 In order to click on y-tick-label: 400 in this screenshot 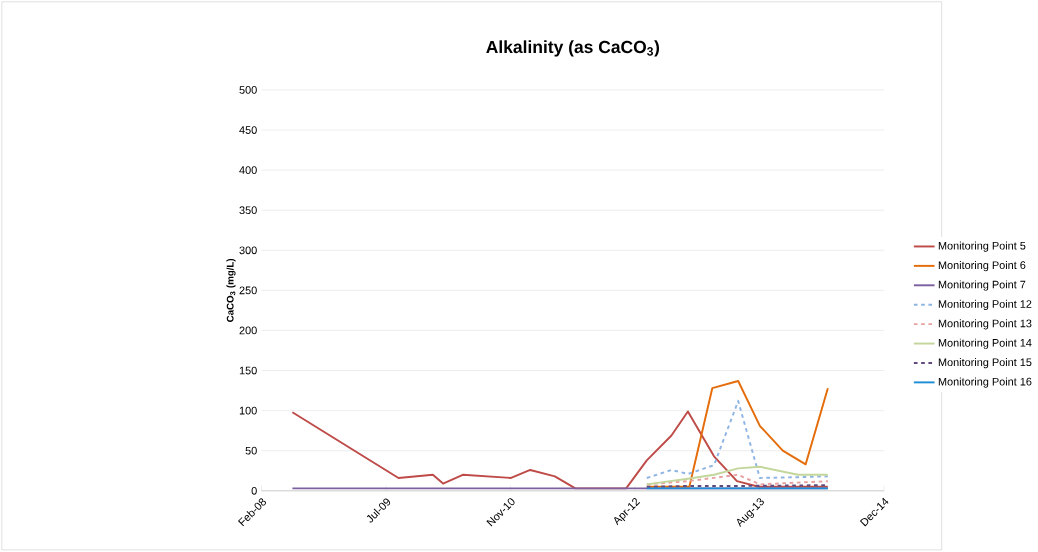, I will do `click(248, 170)`.